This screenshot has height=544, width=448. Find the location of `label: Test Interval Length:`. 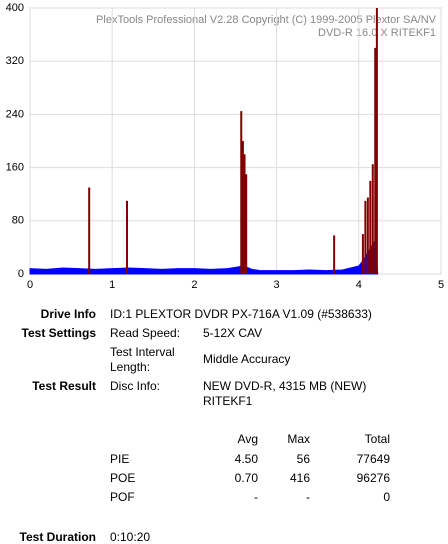

label: Test Interval Length: is located at coordinates (142, 359).